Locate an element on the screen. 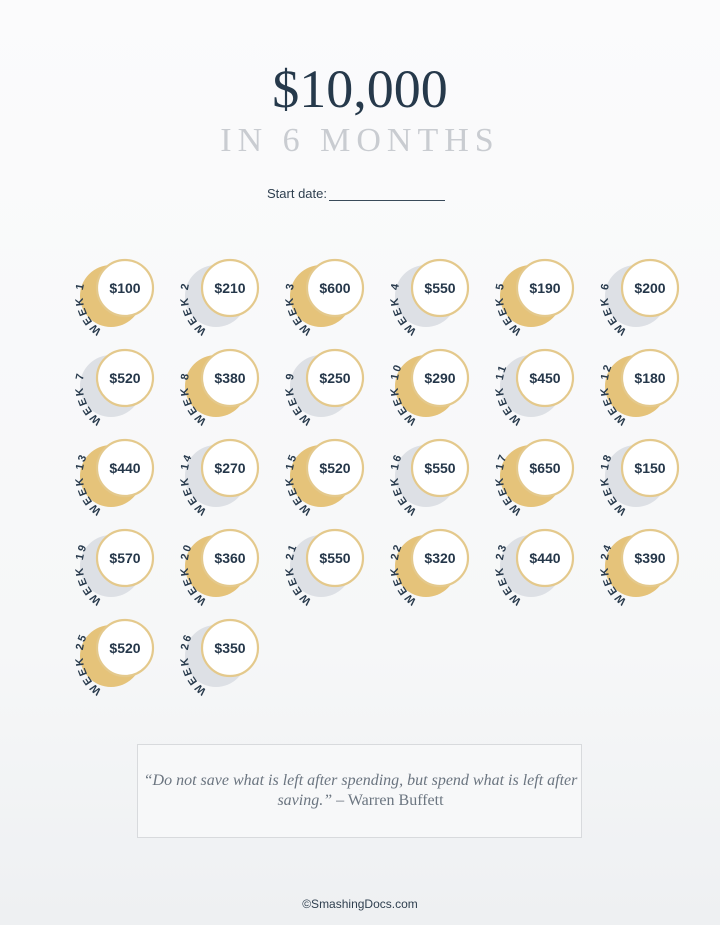  week-tracker: WEEK 18 $150 is located at coordinates (630, 470).